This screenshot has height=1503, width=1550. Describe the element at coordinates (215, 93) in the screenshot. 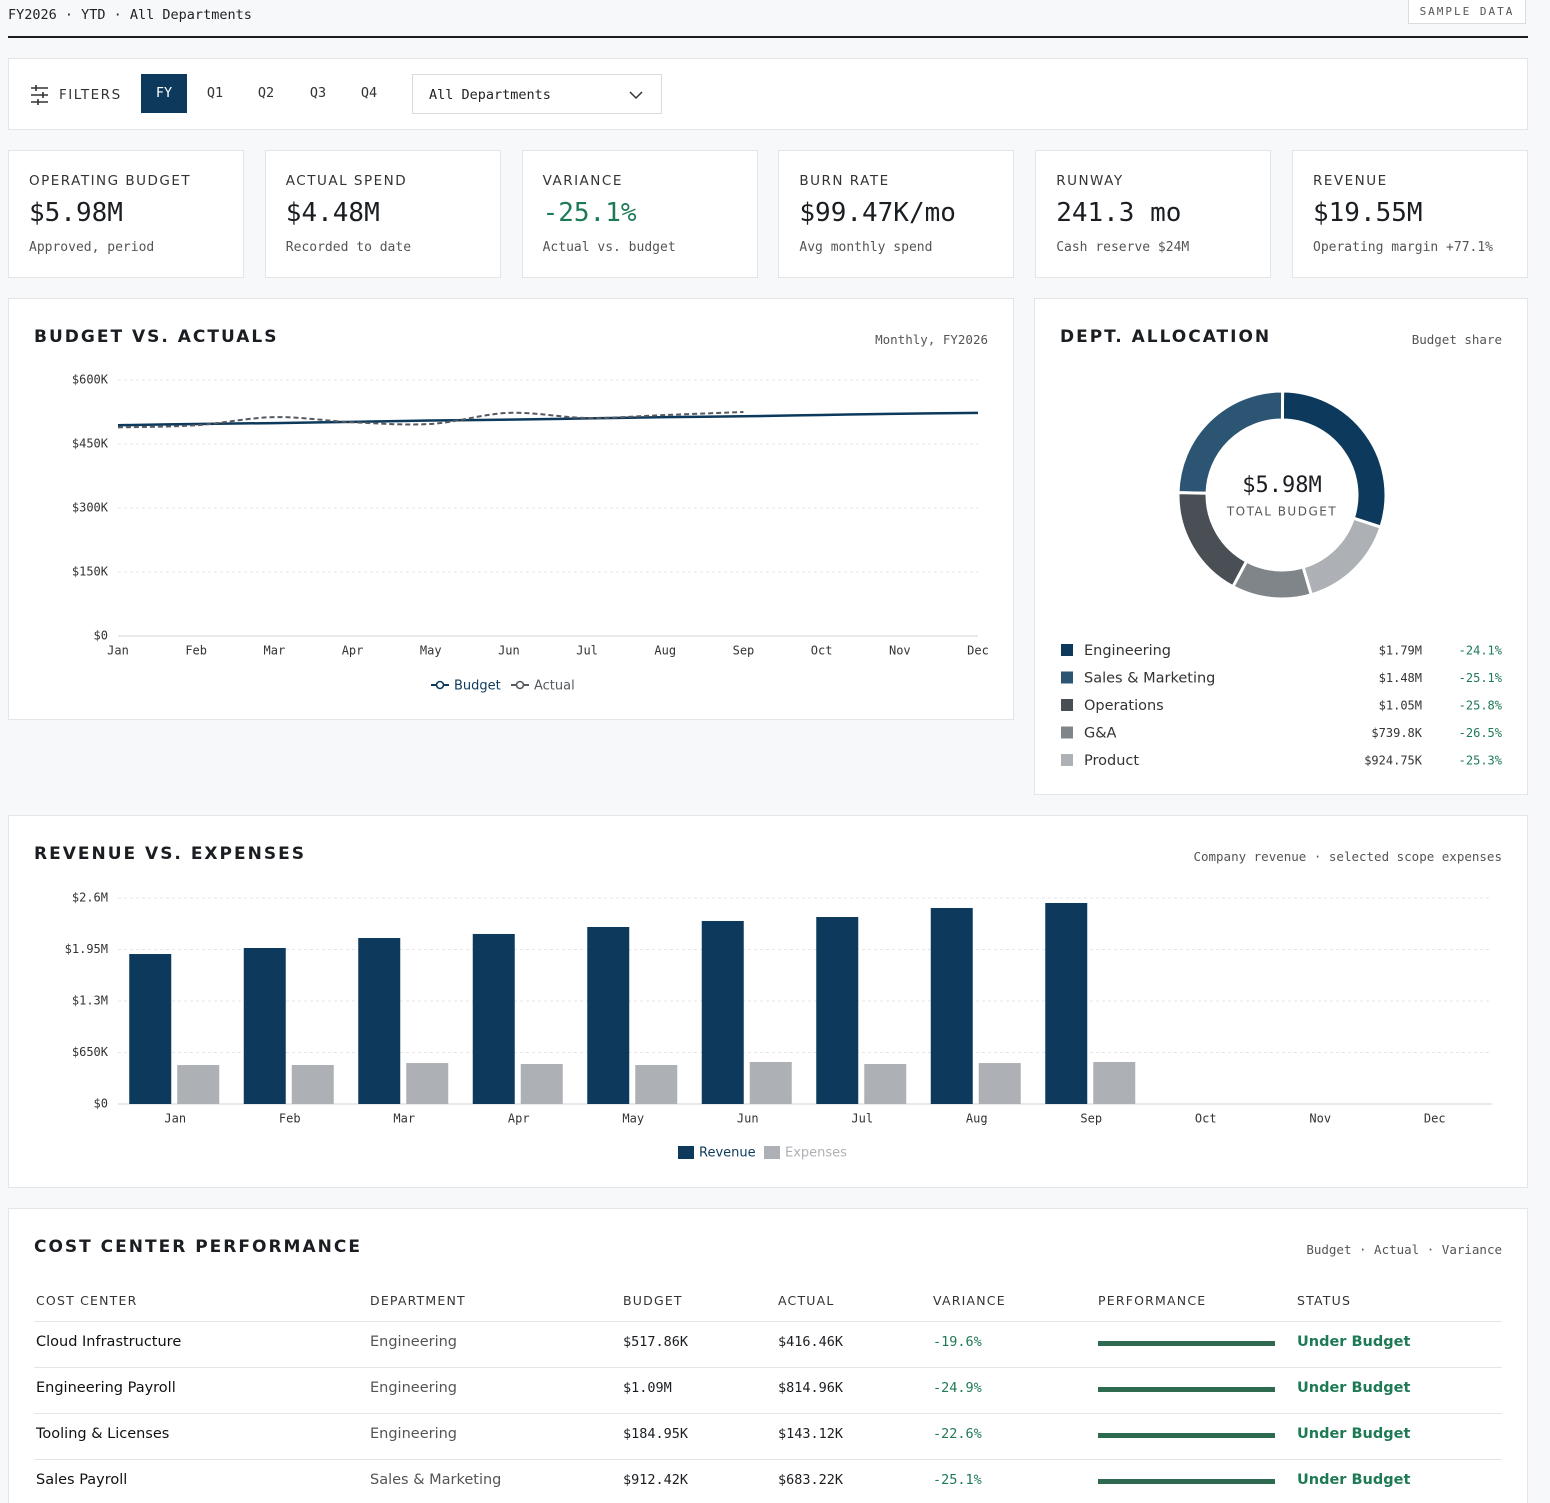

I see `period-tab: Q1` at that location.